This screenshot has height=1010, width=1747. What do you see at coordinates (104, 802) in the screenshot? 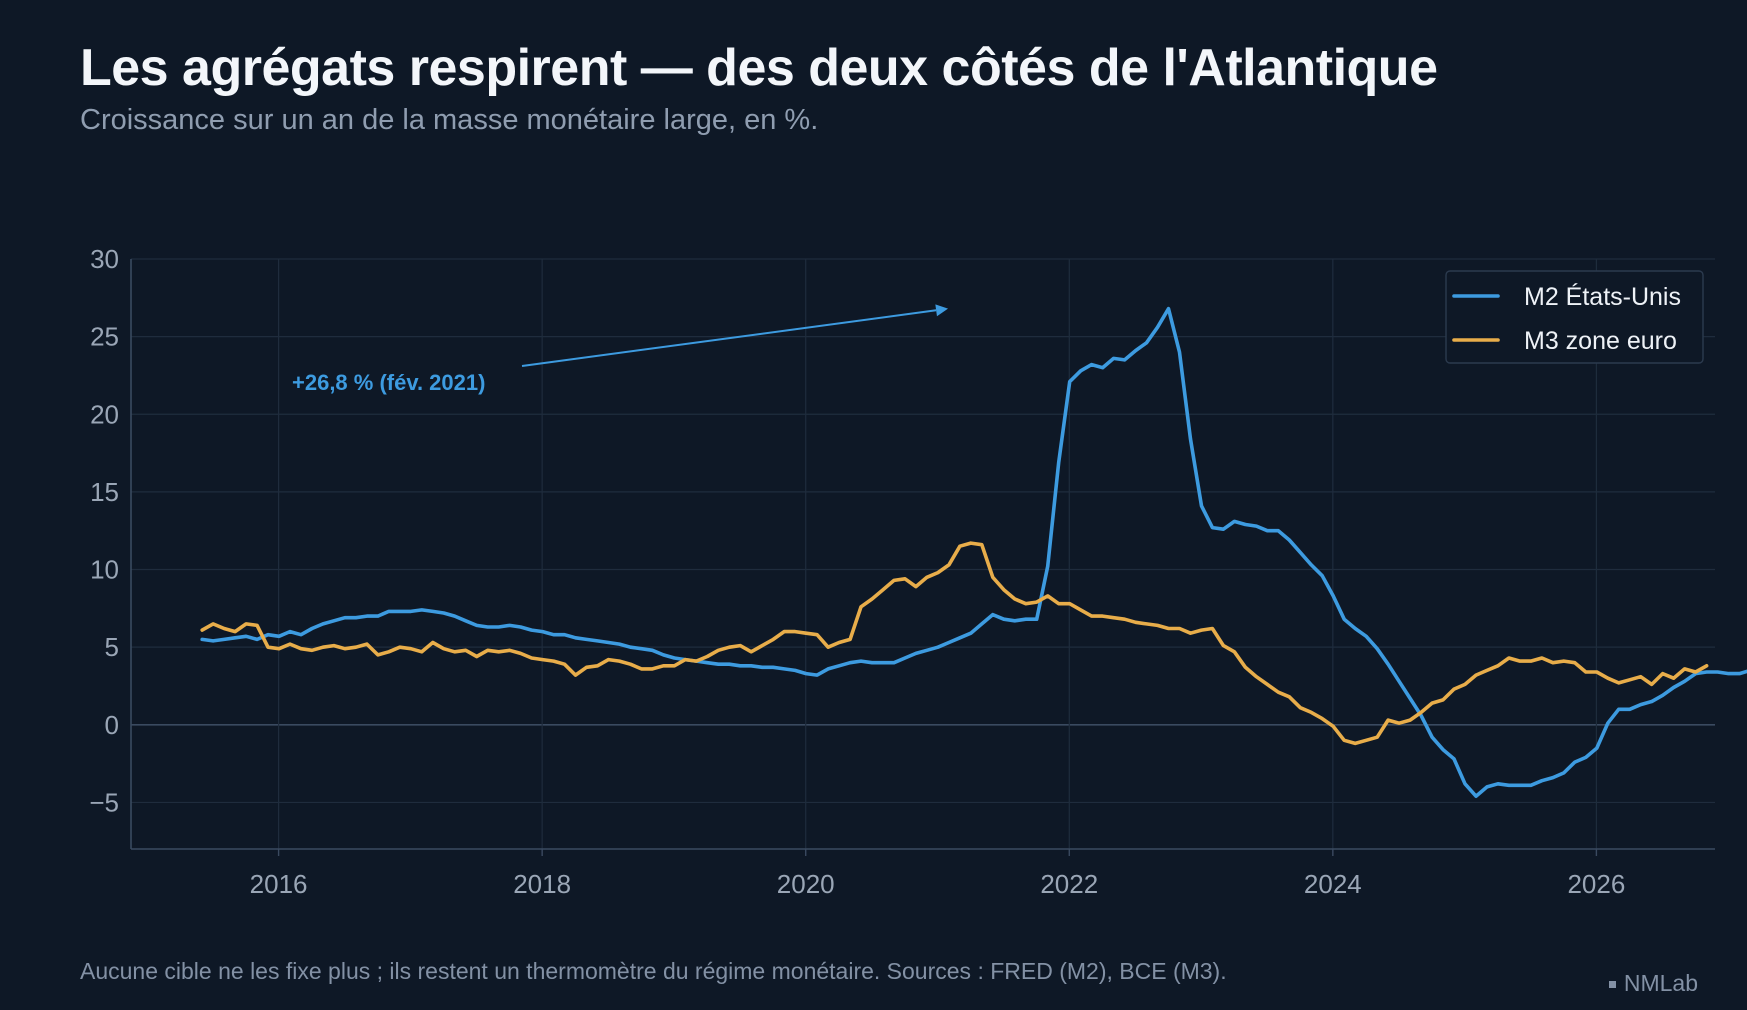
I see `y-tick-label: −5` at bounding box center [104, 802].